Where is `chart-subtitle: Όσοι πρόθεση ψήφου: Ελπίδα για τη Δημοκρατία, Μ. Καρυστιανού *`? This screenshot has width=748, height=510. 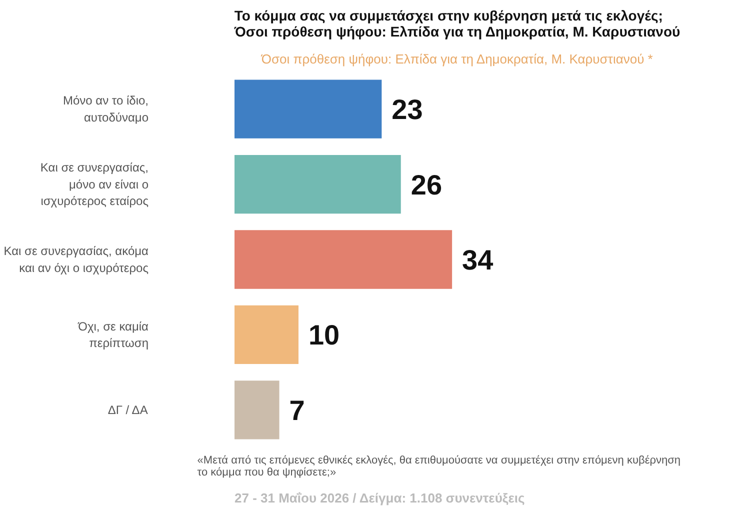
chart-subtitle: Όσοι πρόθεση ψήφου: Ελπίδα για τη Δημοκρατία, Μ. Καρυστιανού * is located at coordinates (456, 59).